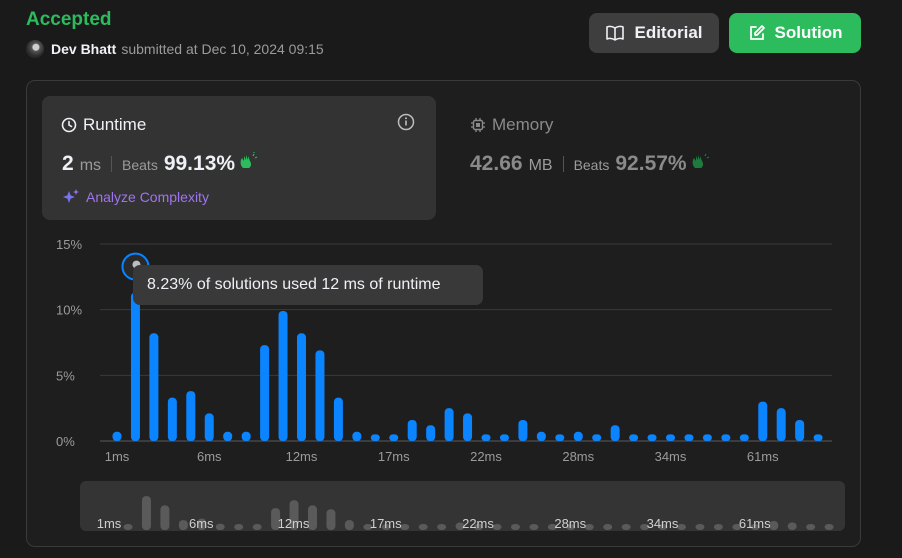  Describe the element at coordinates (523, 124) in the screenshot. I see `memory-title-label: Memory` at that location.